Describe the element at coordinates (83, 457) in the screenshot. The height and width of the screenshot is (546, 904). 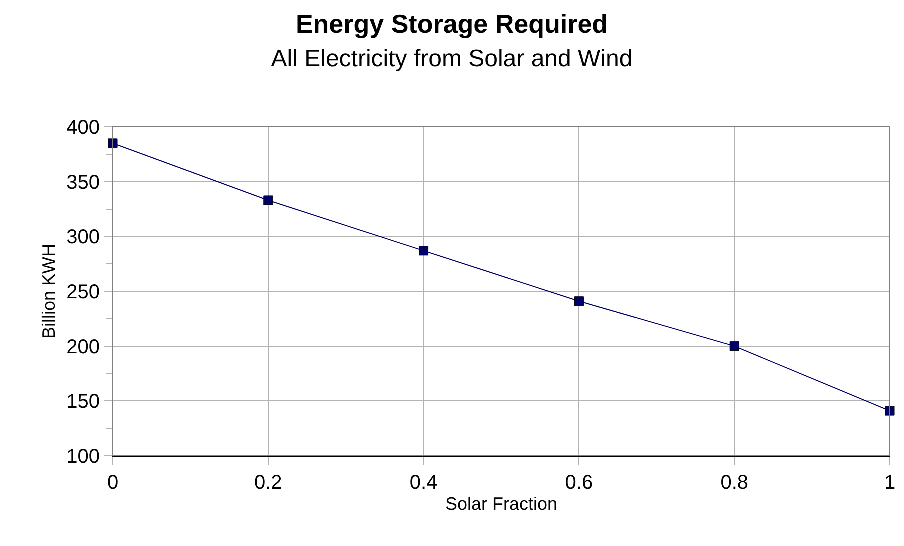
I see `y-tick-label: 100` at that location.